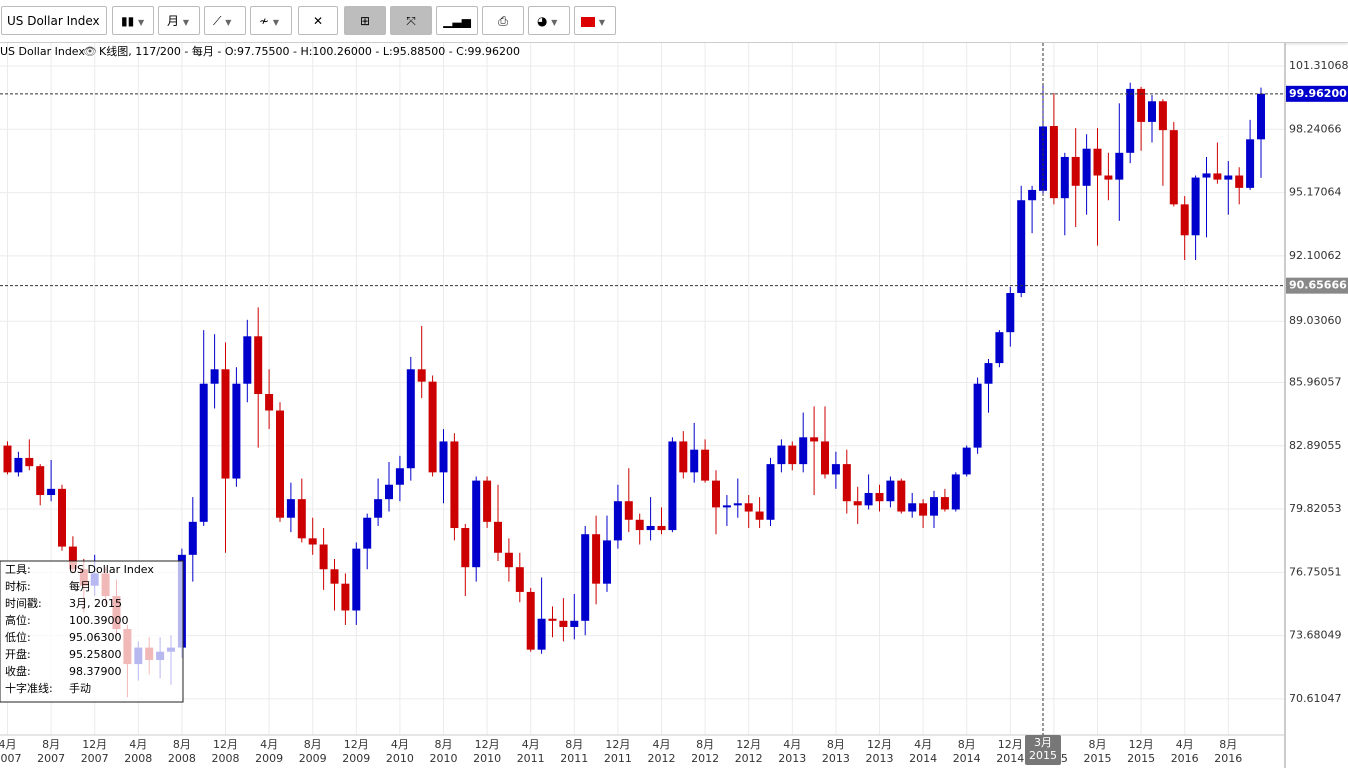 The height and width of the screenshot is (768, 1348). What do you see at coordinates (365, 20) in the screenshot?
I see `crosshair-btn: ⊞` at bounding box center [365, 20].